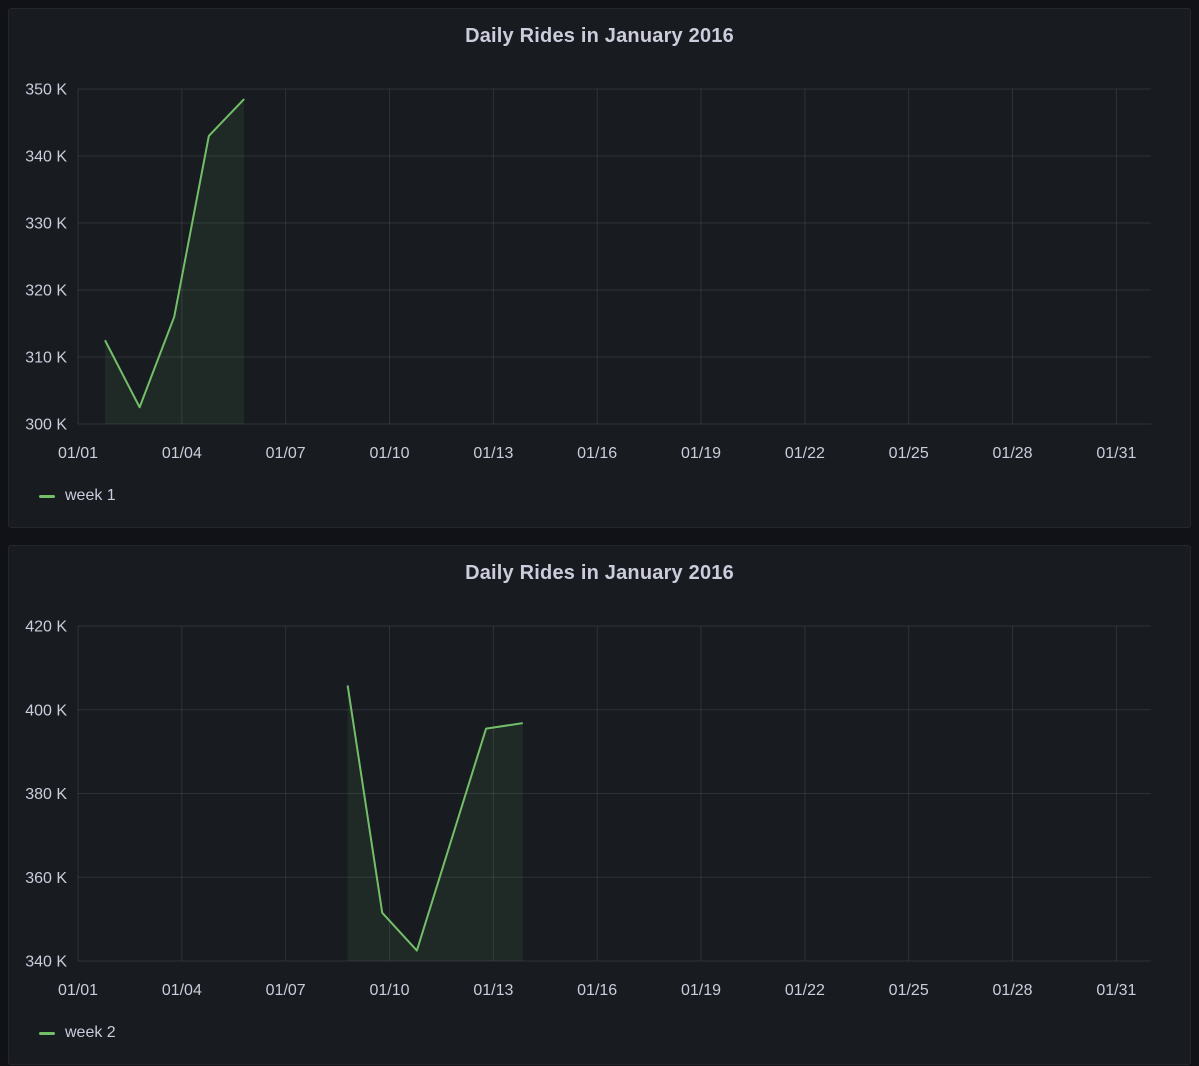 Image resolution: width=1199 pixels, height=1066 pixels. I want to click on legend-series-label: week 2, so click(90, 1032).